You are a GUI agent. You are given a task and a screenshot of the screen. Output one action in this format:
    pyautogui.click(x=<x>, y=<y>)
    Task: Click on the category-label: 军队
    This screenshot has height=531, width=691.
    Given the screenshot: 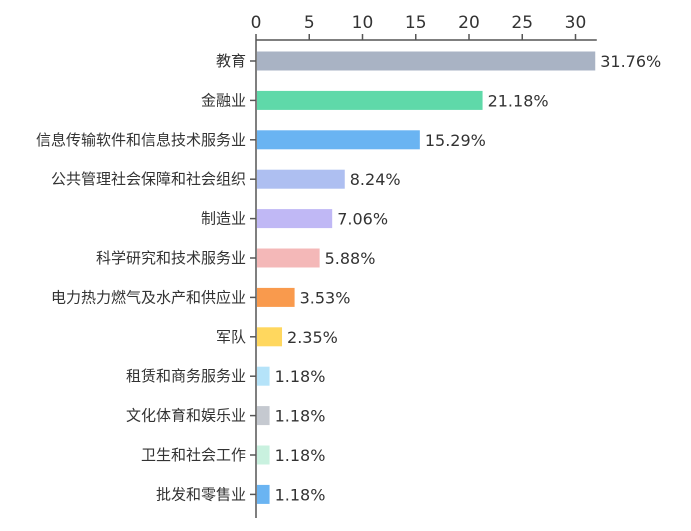 What is the action you would take?
    pyautogui.click(x=231, y=337)
    